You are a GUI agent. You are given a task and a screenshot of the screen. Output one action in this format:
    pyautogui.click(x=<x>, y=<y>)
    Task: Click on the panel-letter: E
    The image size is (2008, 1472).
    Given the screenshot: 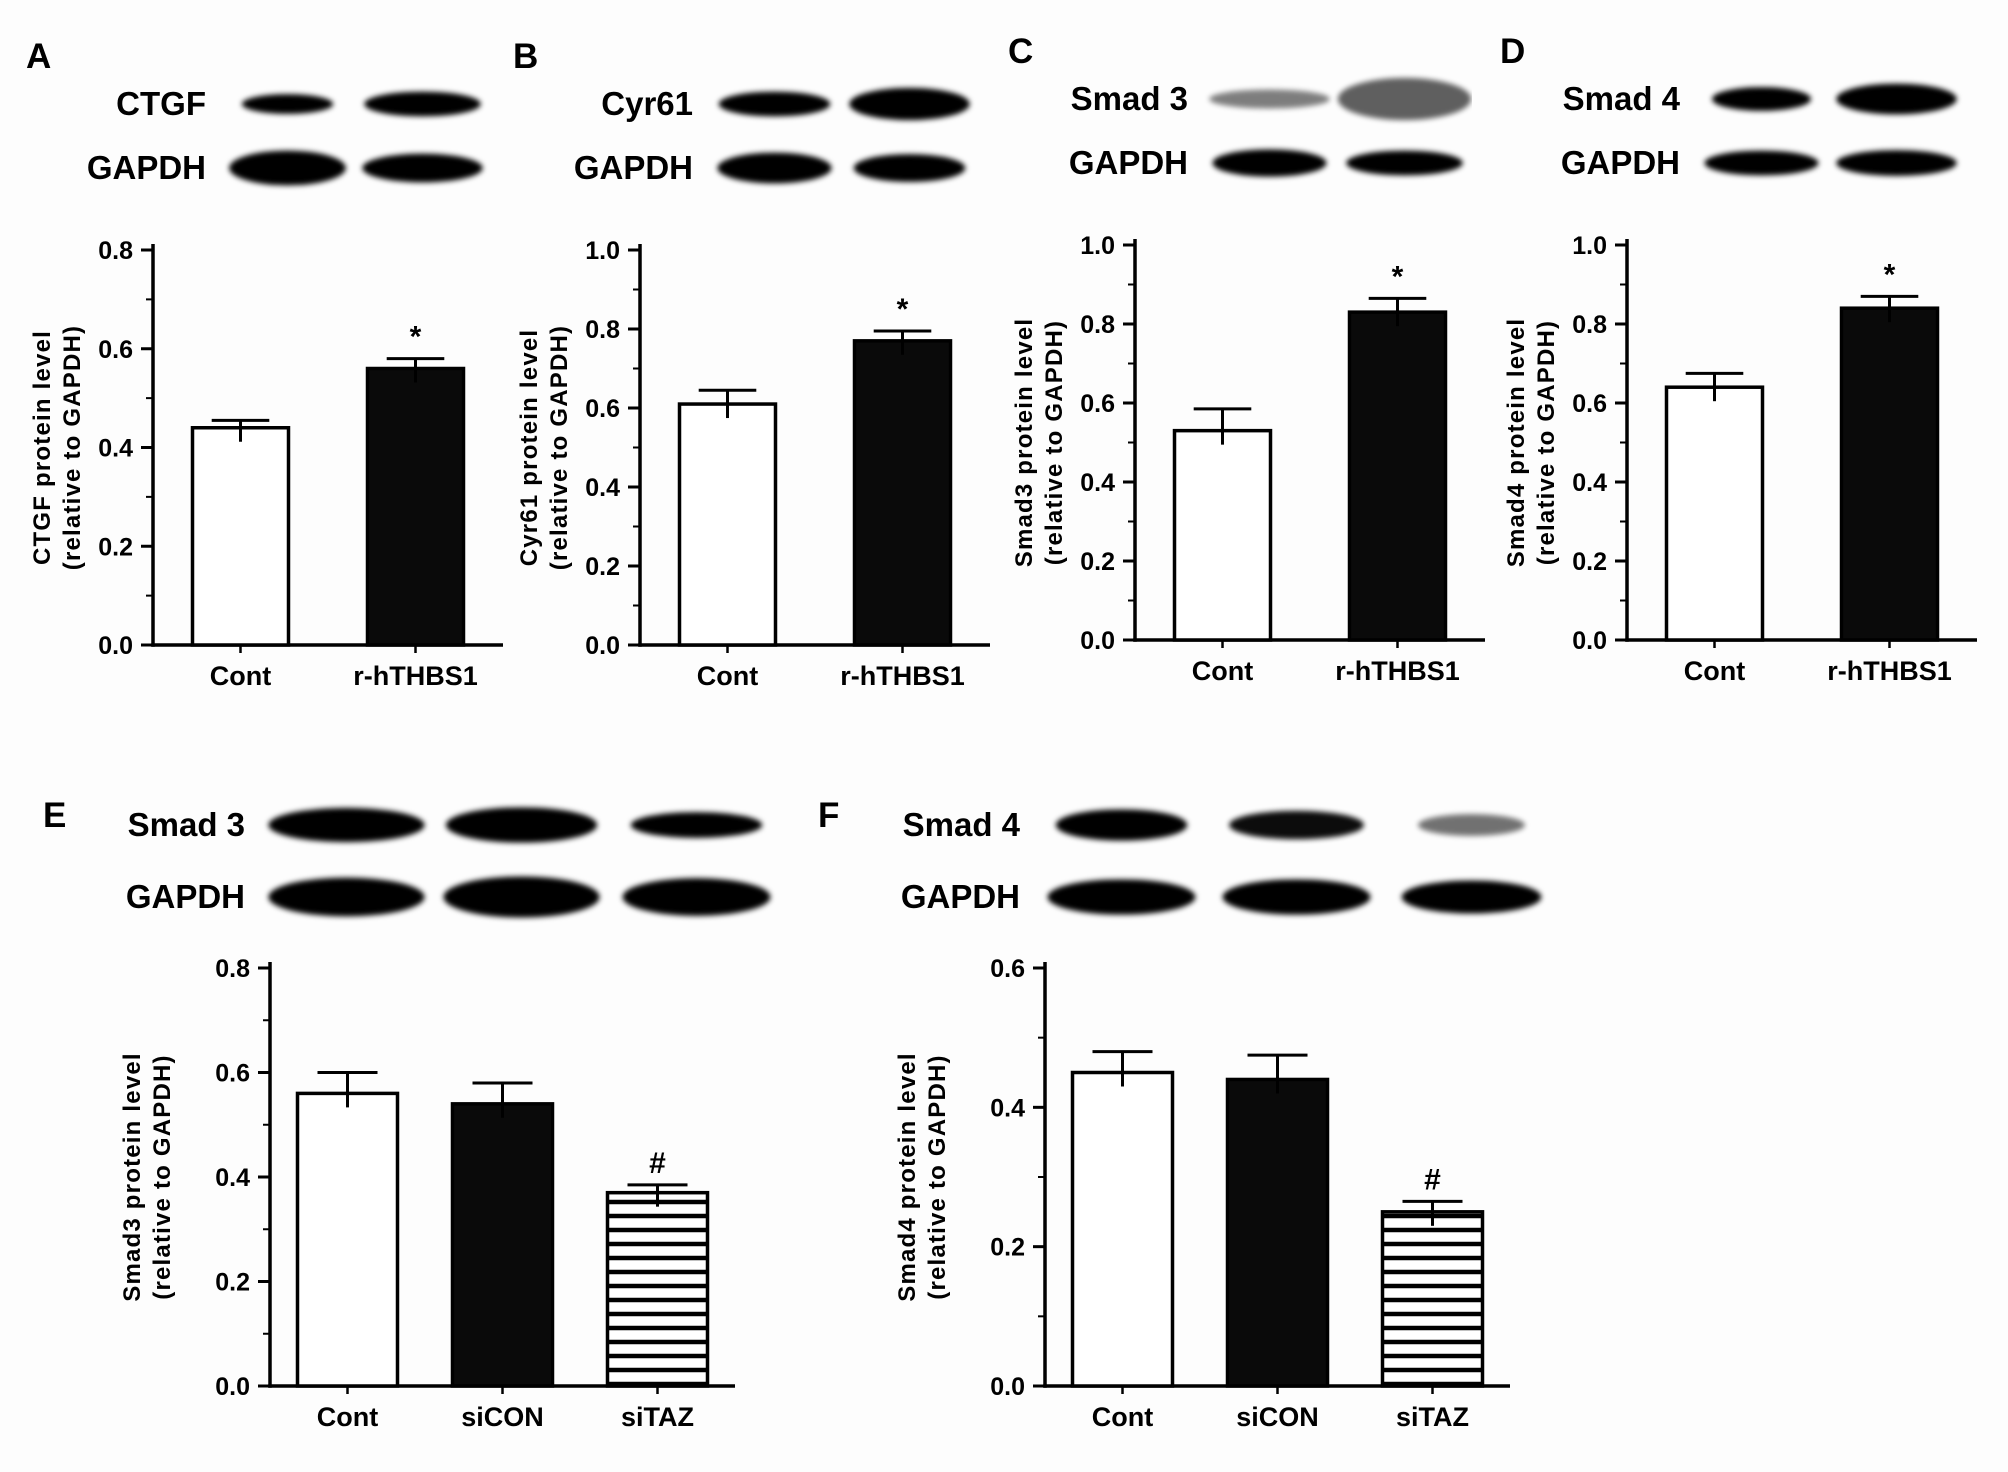 What is the action you would take?
    pyautogui.click(x=55, y=815)
    